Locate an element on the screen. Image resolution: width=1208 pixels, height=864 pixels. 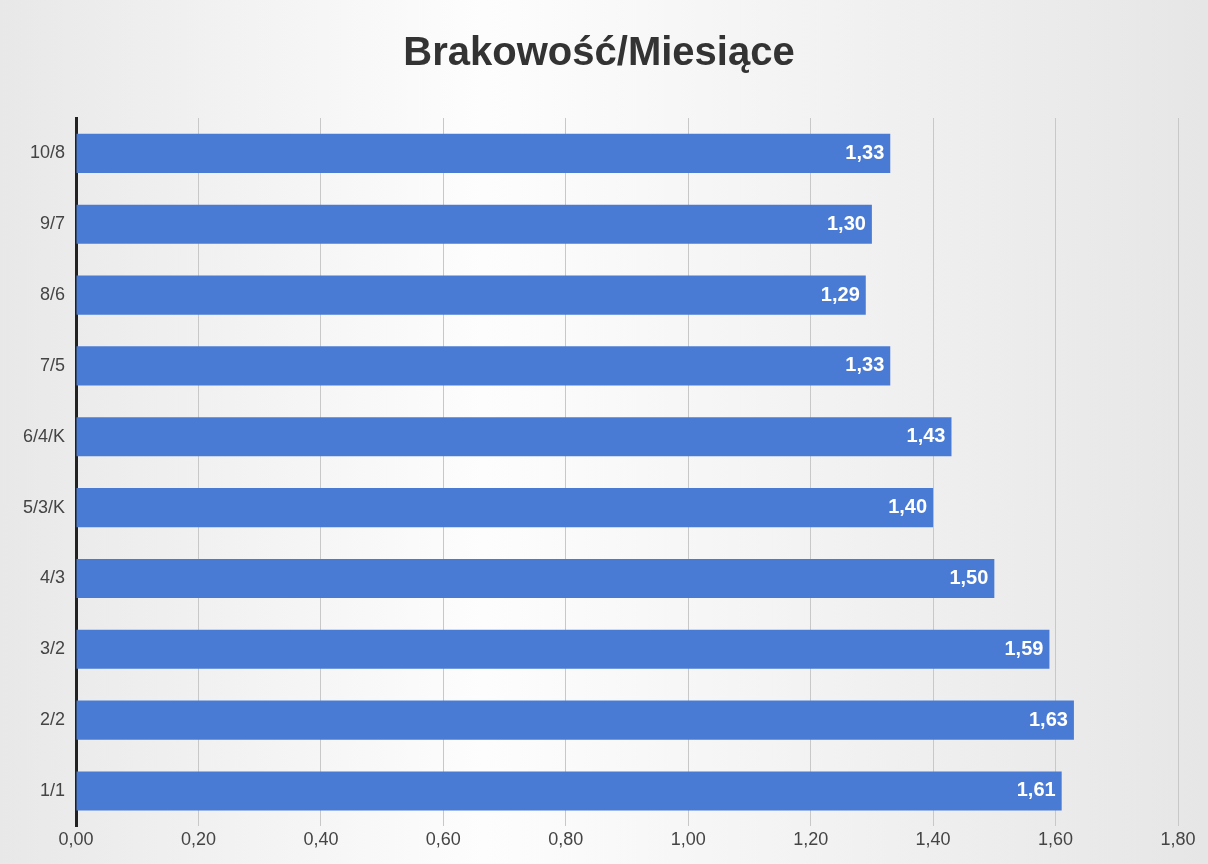
data-label: 1,61 is located at coordinates (1036, 789).